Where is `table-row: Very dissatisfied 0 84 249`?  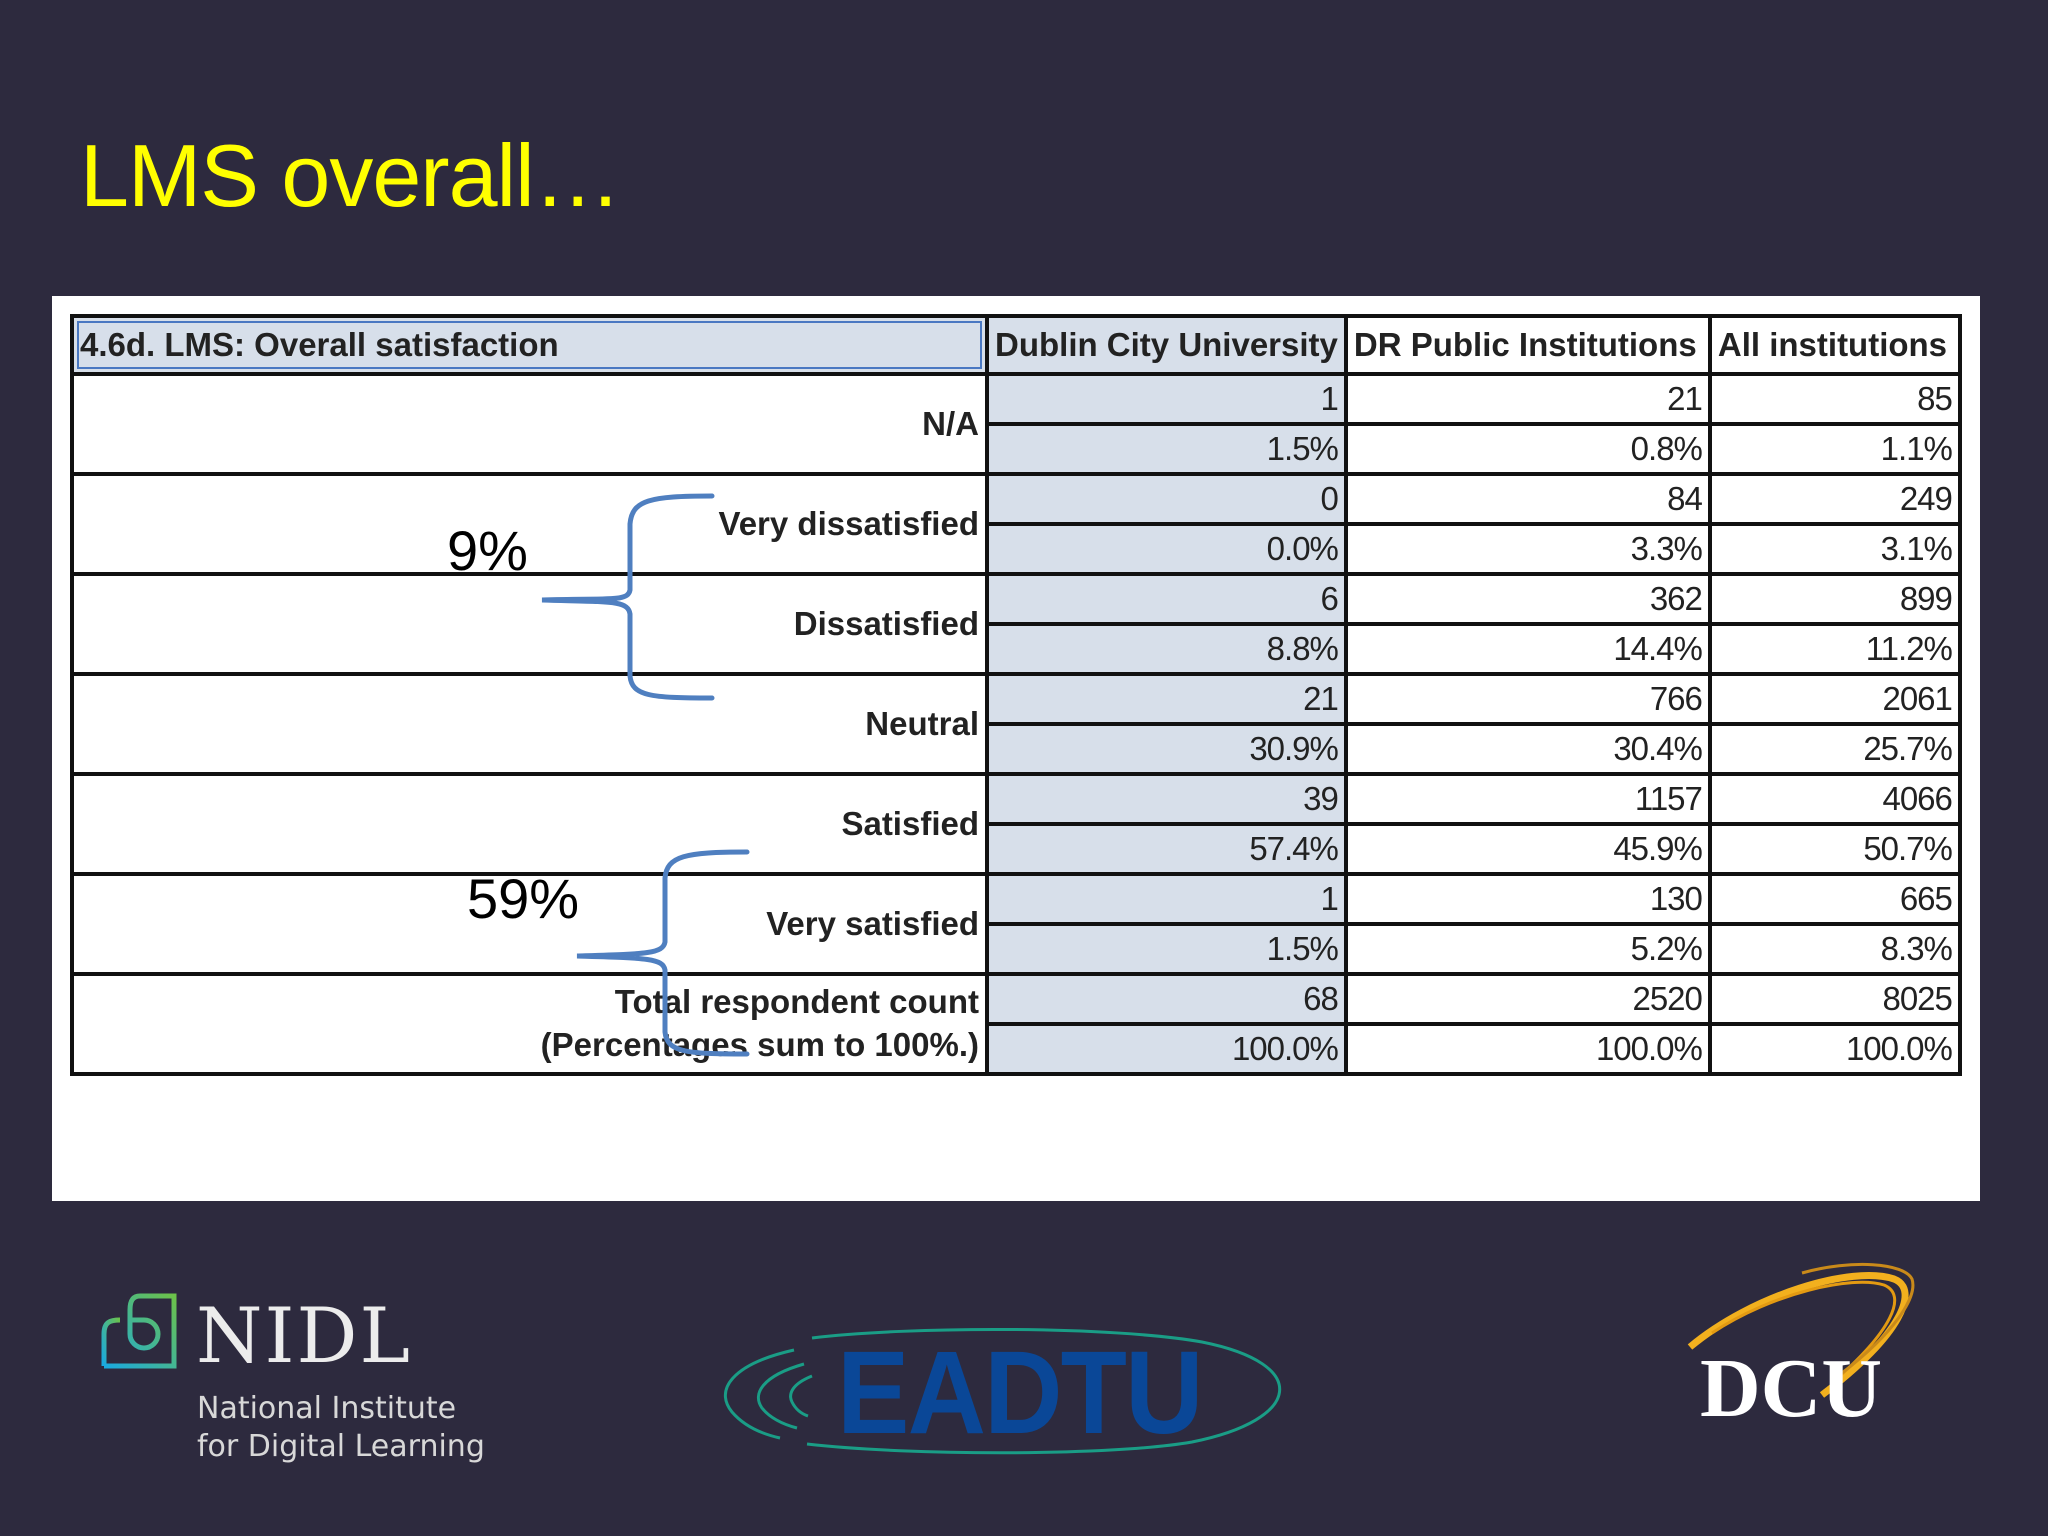 table-row: Very dissatisfied 0 84 249 is located at coordinates (1016, 524).